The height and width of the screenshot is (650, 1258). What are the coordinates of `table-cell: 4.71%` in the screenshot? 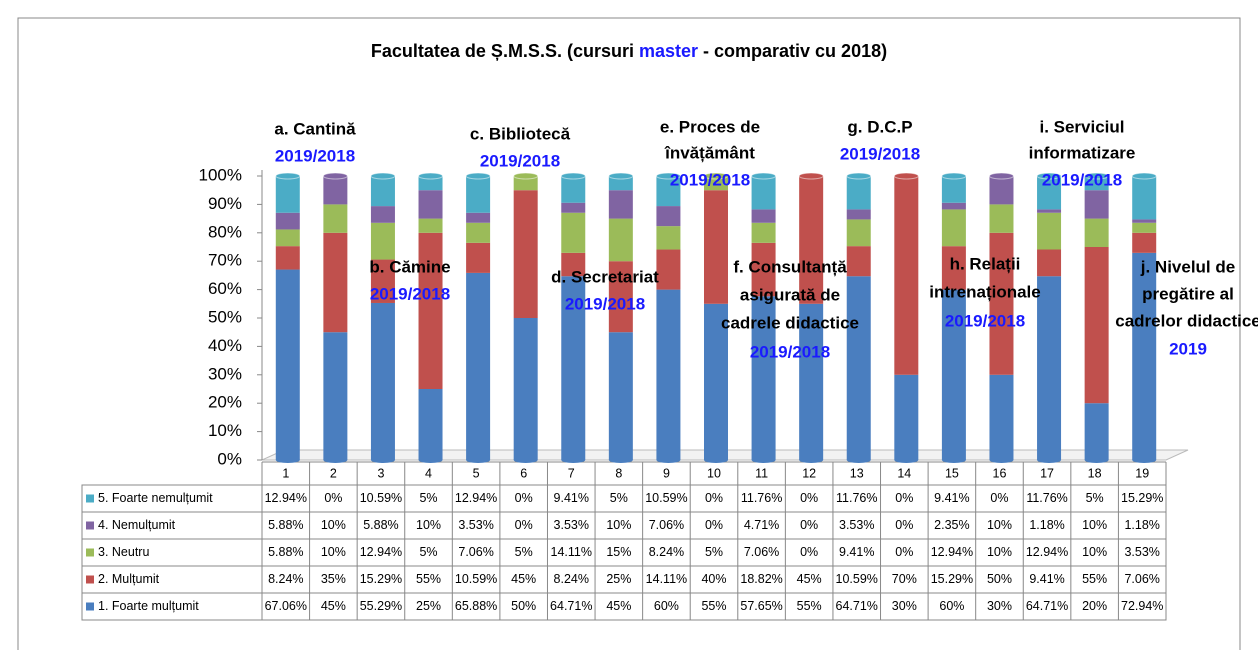 It's located at (761, 525).